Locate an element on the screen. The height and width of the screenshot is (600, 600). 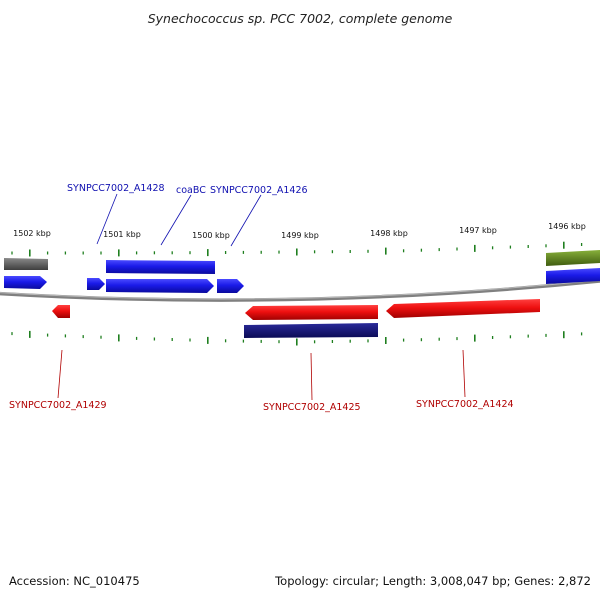
gene-olive-block is located at coordinates (573, 258).